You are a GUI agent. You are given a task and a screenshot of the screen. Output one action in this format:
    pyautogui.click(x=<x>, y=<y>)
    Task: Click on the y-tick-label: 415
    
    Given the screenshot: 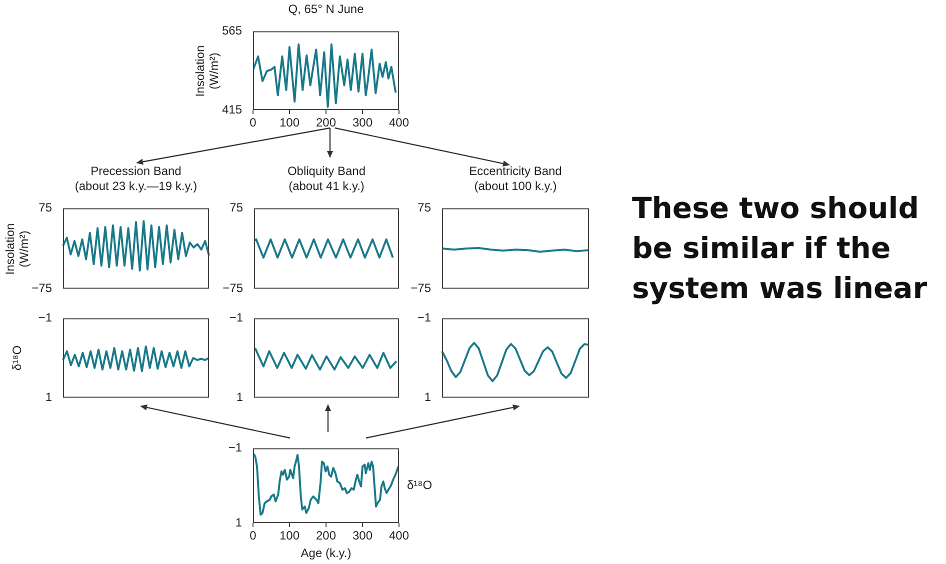 What is the action you would take?
    pyautogui.click(x=232, y=109)
    